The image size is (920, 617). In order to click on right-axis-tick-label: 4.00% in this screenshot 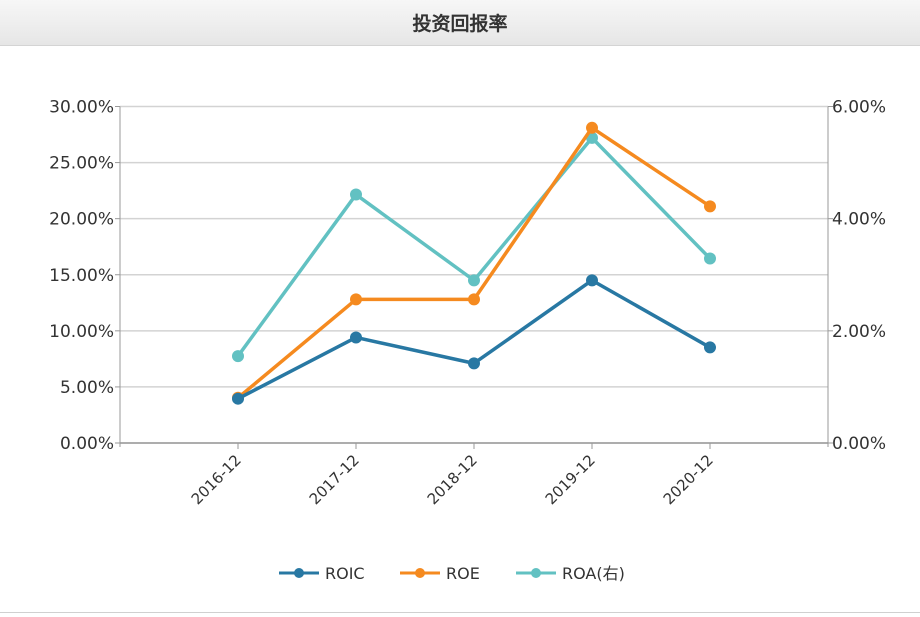, I will do `click(859, 220)`.